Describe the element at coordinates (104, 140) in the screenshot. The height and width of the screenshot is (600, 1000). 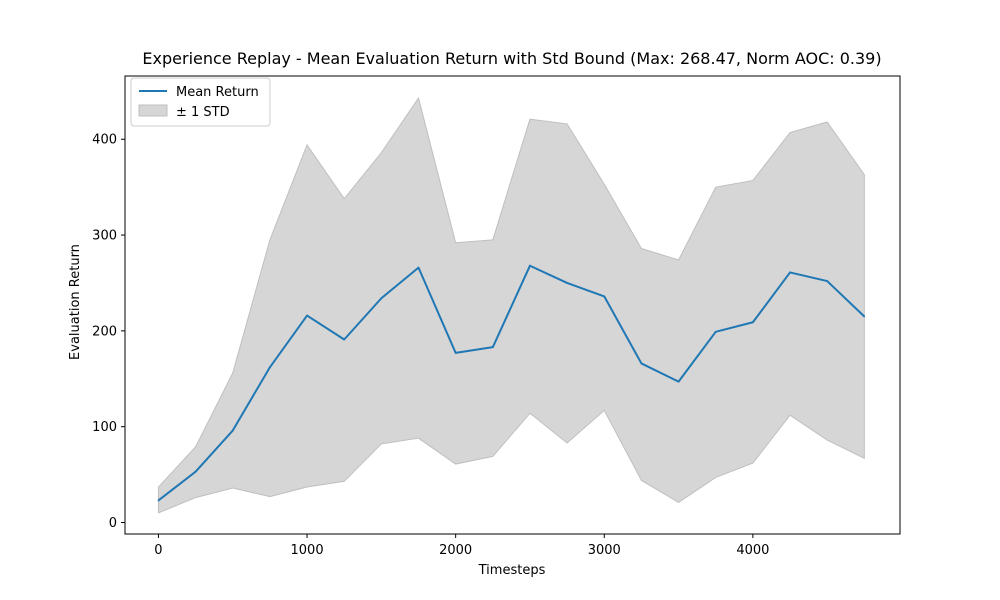
I see `y-tick-label: 400` at that location.